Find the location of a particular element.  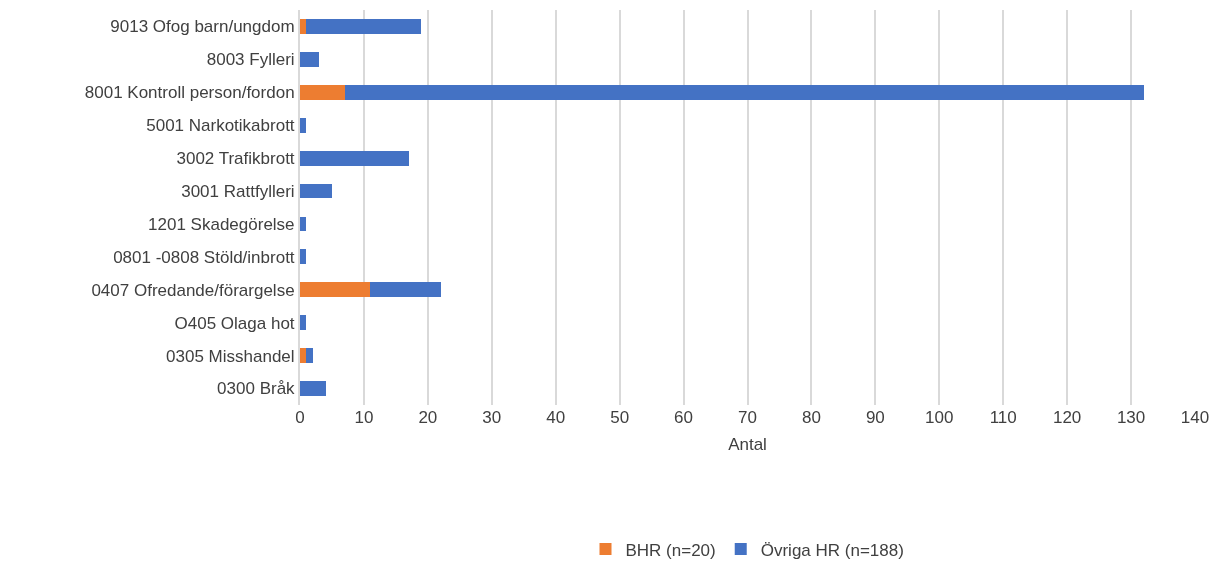

x-tick-label: 50 is located at coordinates (620, 417).